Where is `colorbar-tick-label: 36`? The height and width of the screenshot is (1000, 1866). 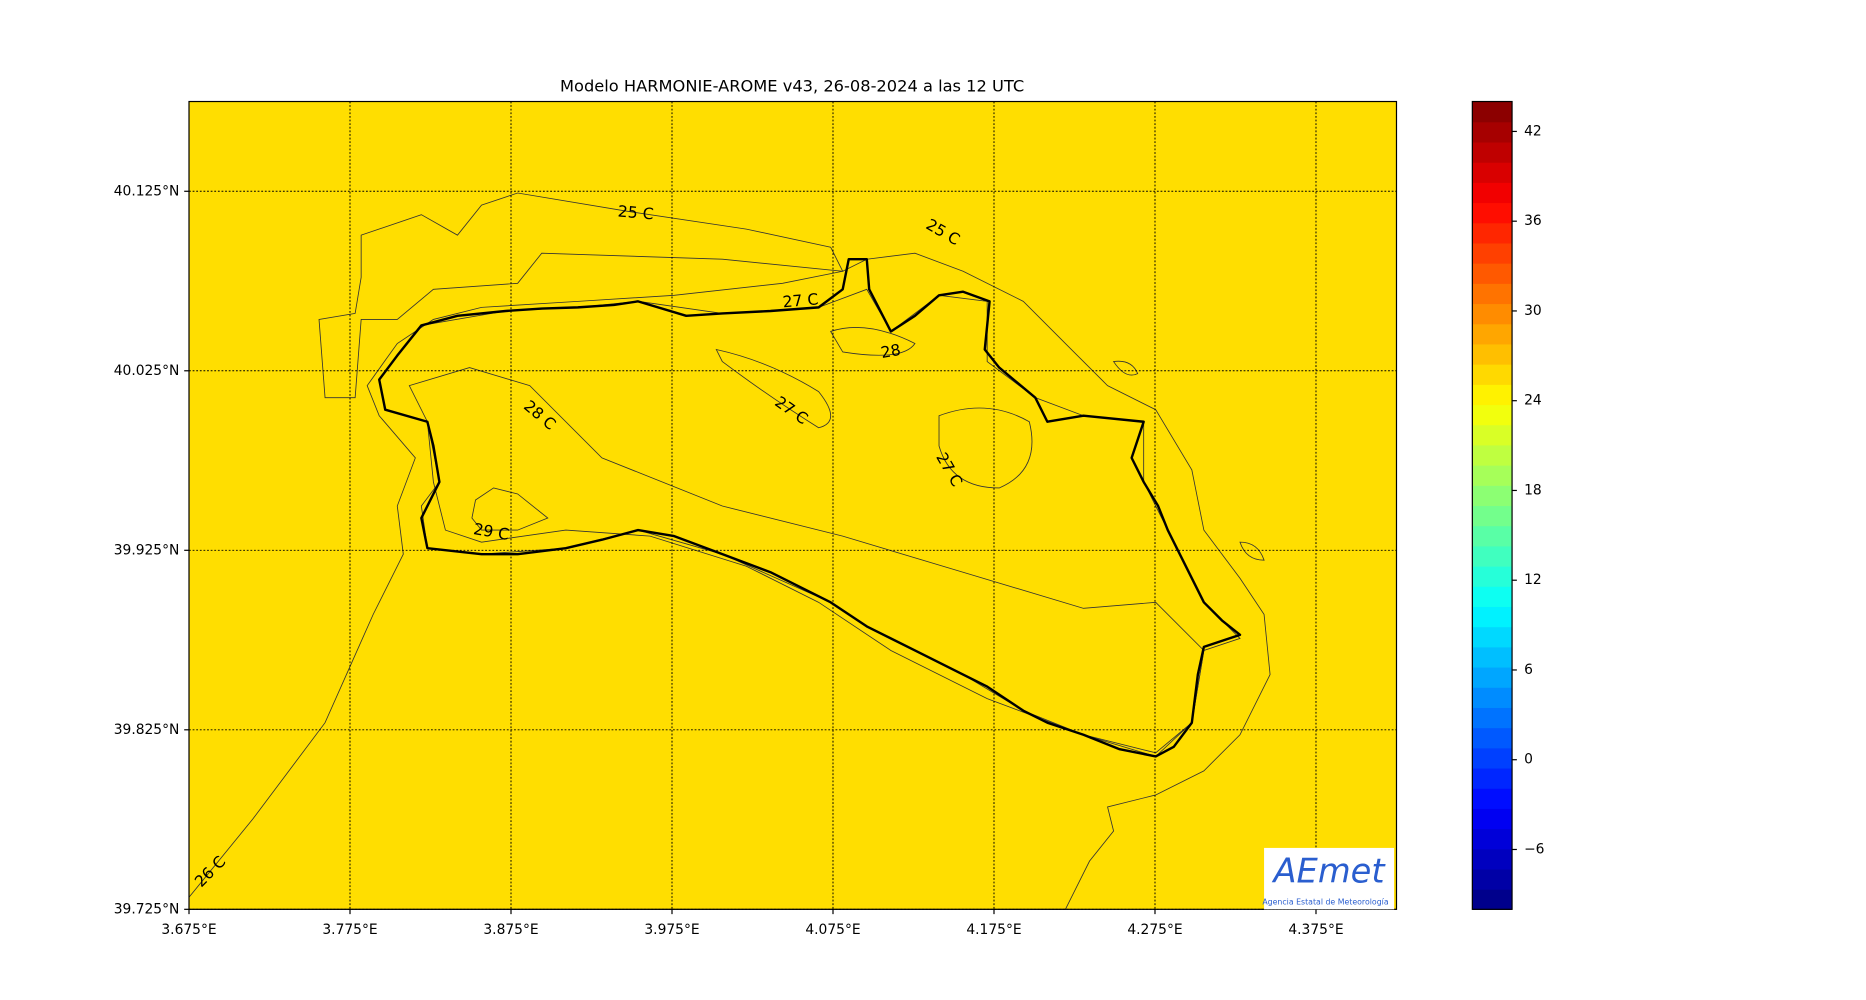
colorbar-tick-label: 36 is located at coordinates (1533, 221).